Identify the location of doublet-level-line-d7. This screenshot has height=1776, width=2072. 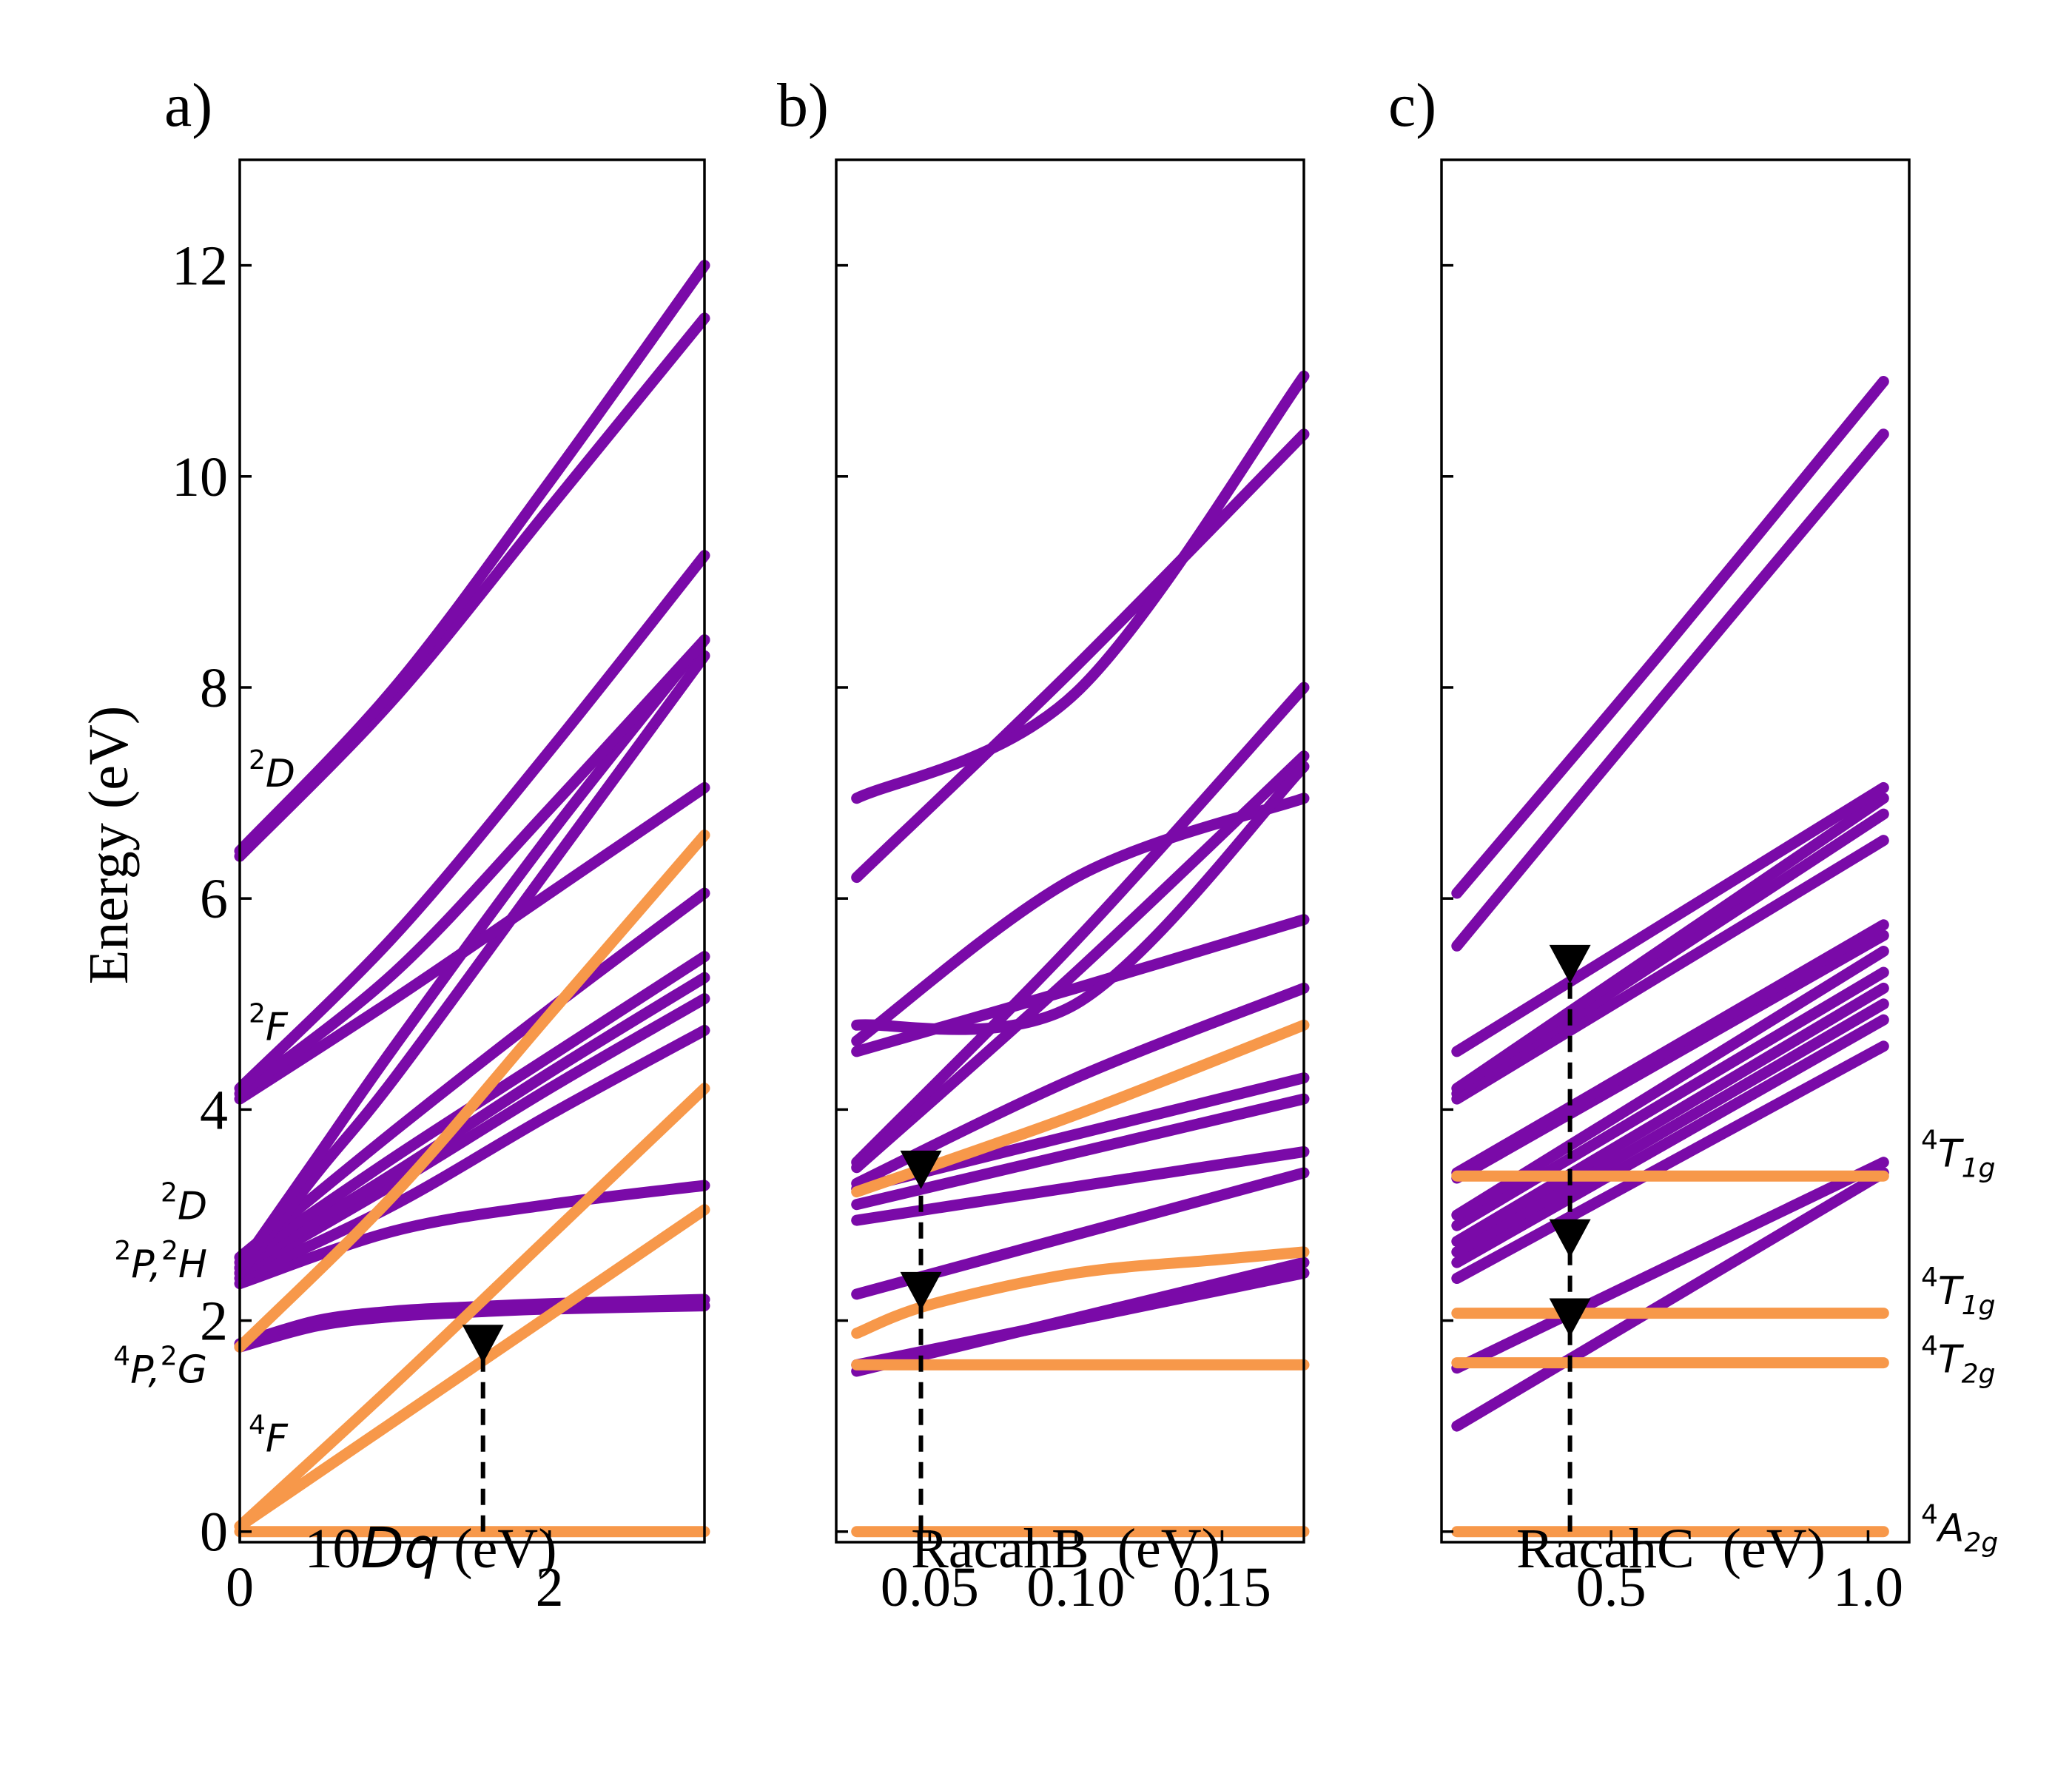
(472, 964).